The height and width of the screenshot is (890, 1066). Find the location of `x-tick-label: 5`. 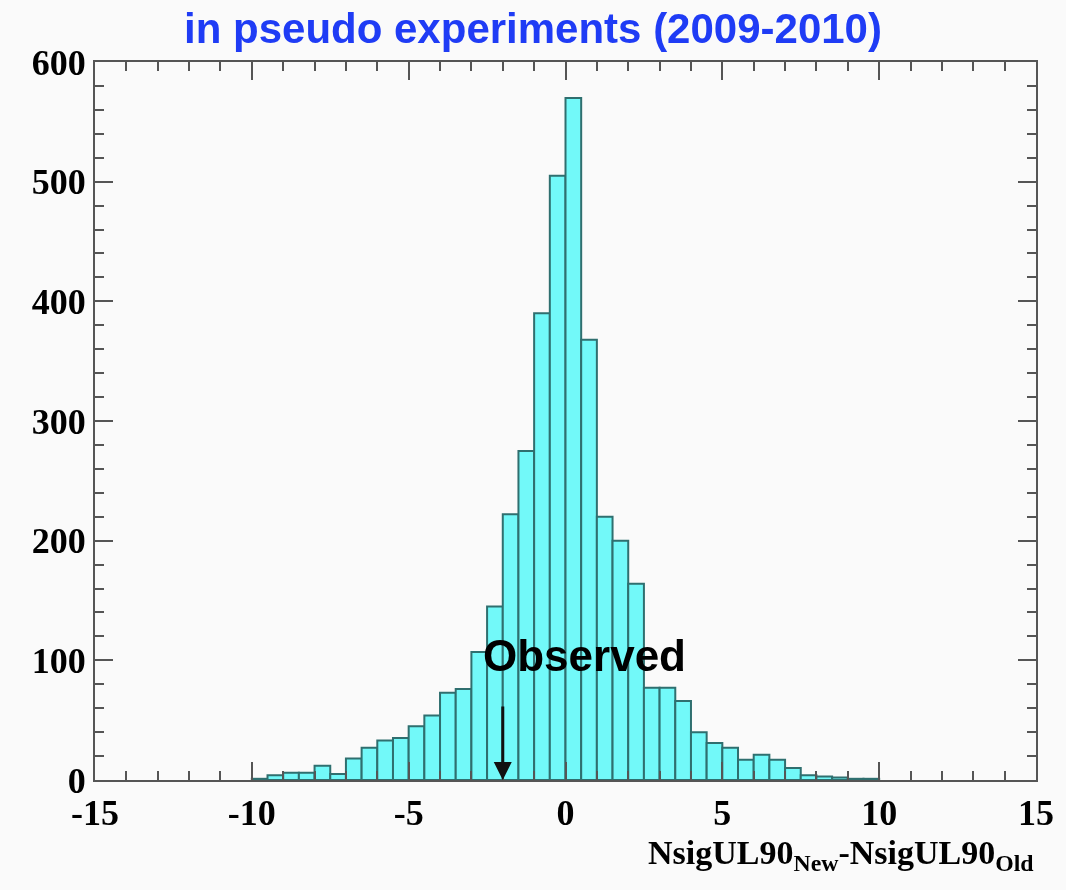

x-tick-label: 5 is located at coordinates (722, 813).